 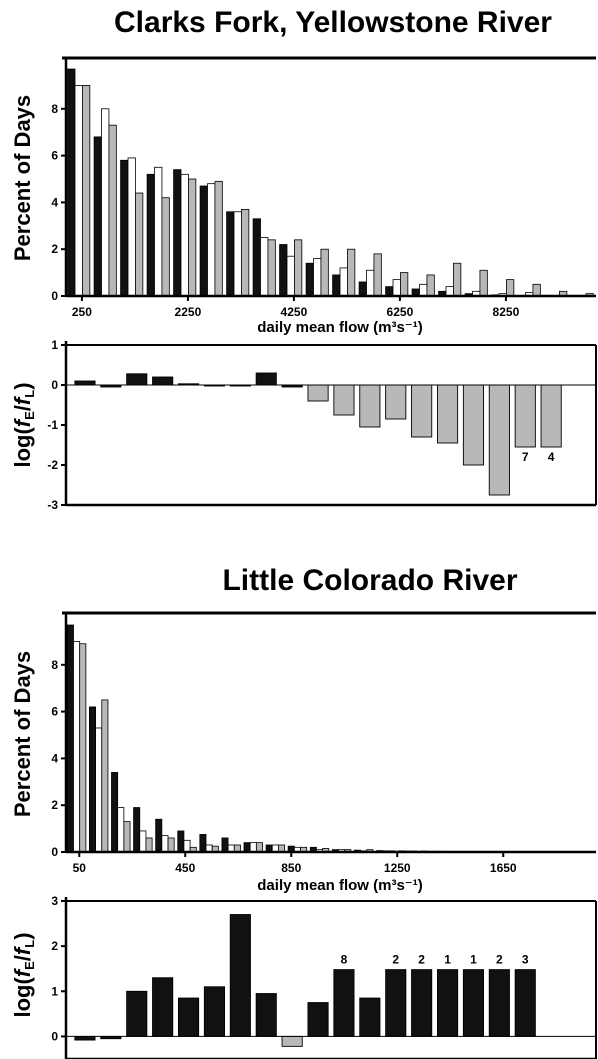 I want to click on y-tick-label: -3, so click(x=52, y=505).